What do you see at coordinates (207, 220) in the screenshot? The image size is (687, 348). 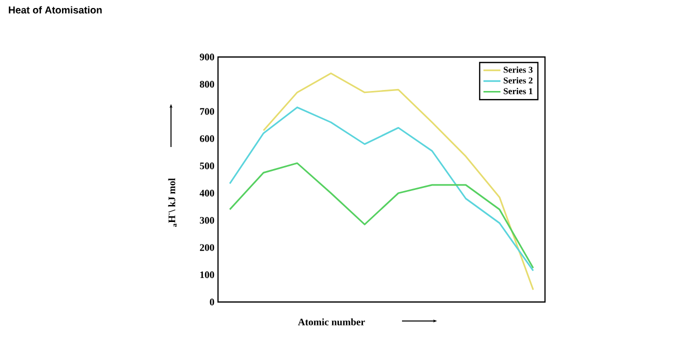 I see `y-tick-label: 300` at bounding box center [207, 220].